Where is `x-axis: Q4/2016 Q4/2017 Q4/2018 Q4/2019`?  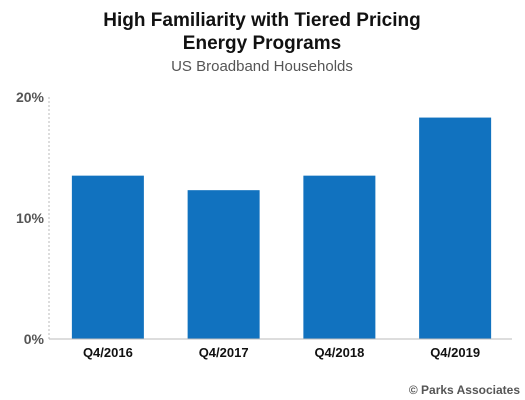 x-axis: Q4/2016 Q4/2017 Q4/2018 Q4/2019 is located at coordinates (281, 352).